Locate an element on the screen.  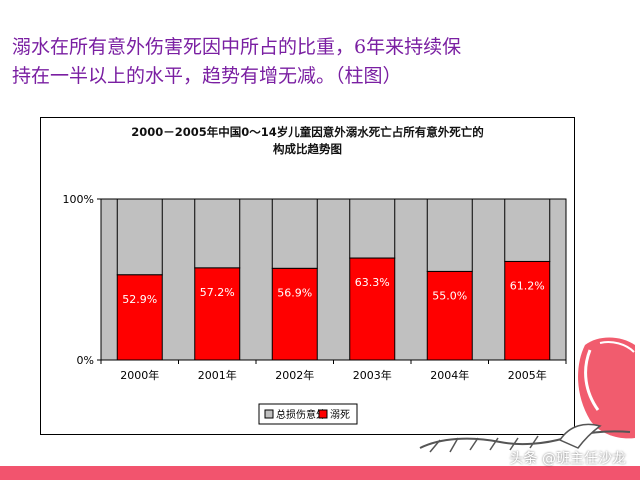
legend-swatch-drowning is located at coordinates (323, 414).